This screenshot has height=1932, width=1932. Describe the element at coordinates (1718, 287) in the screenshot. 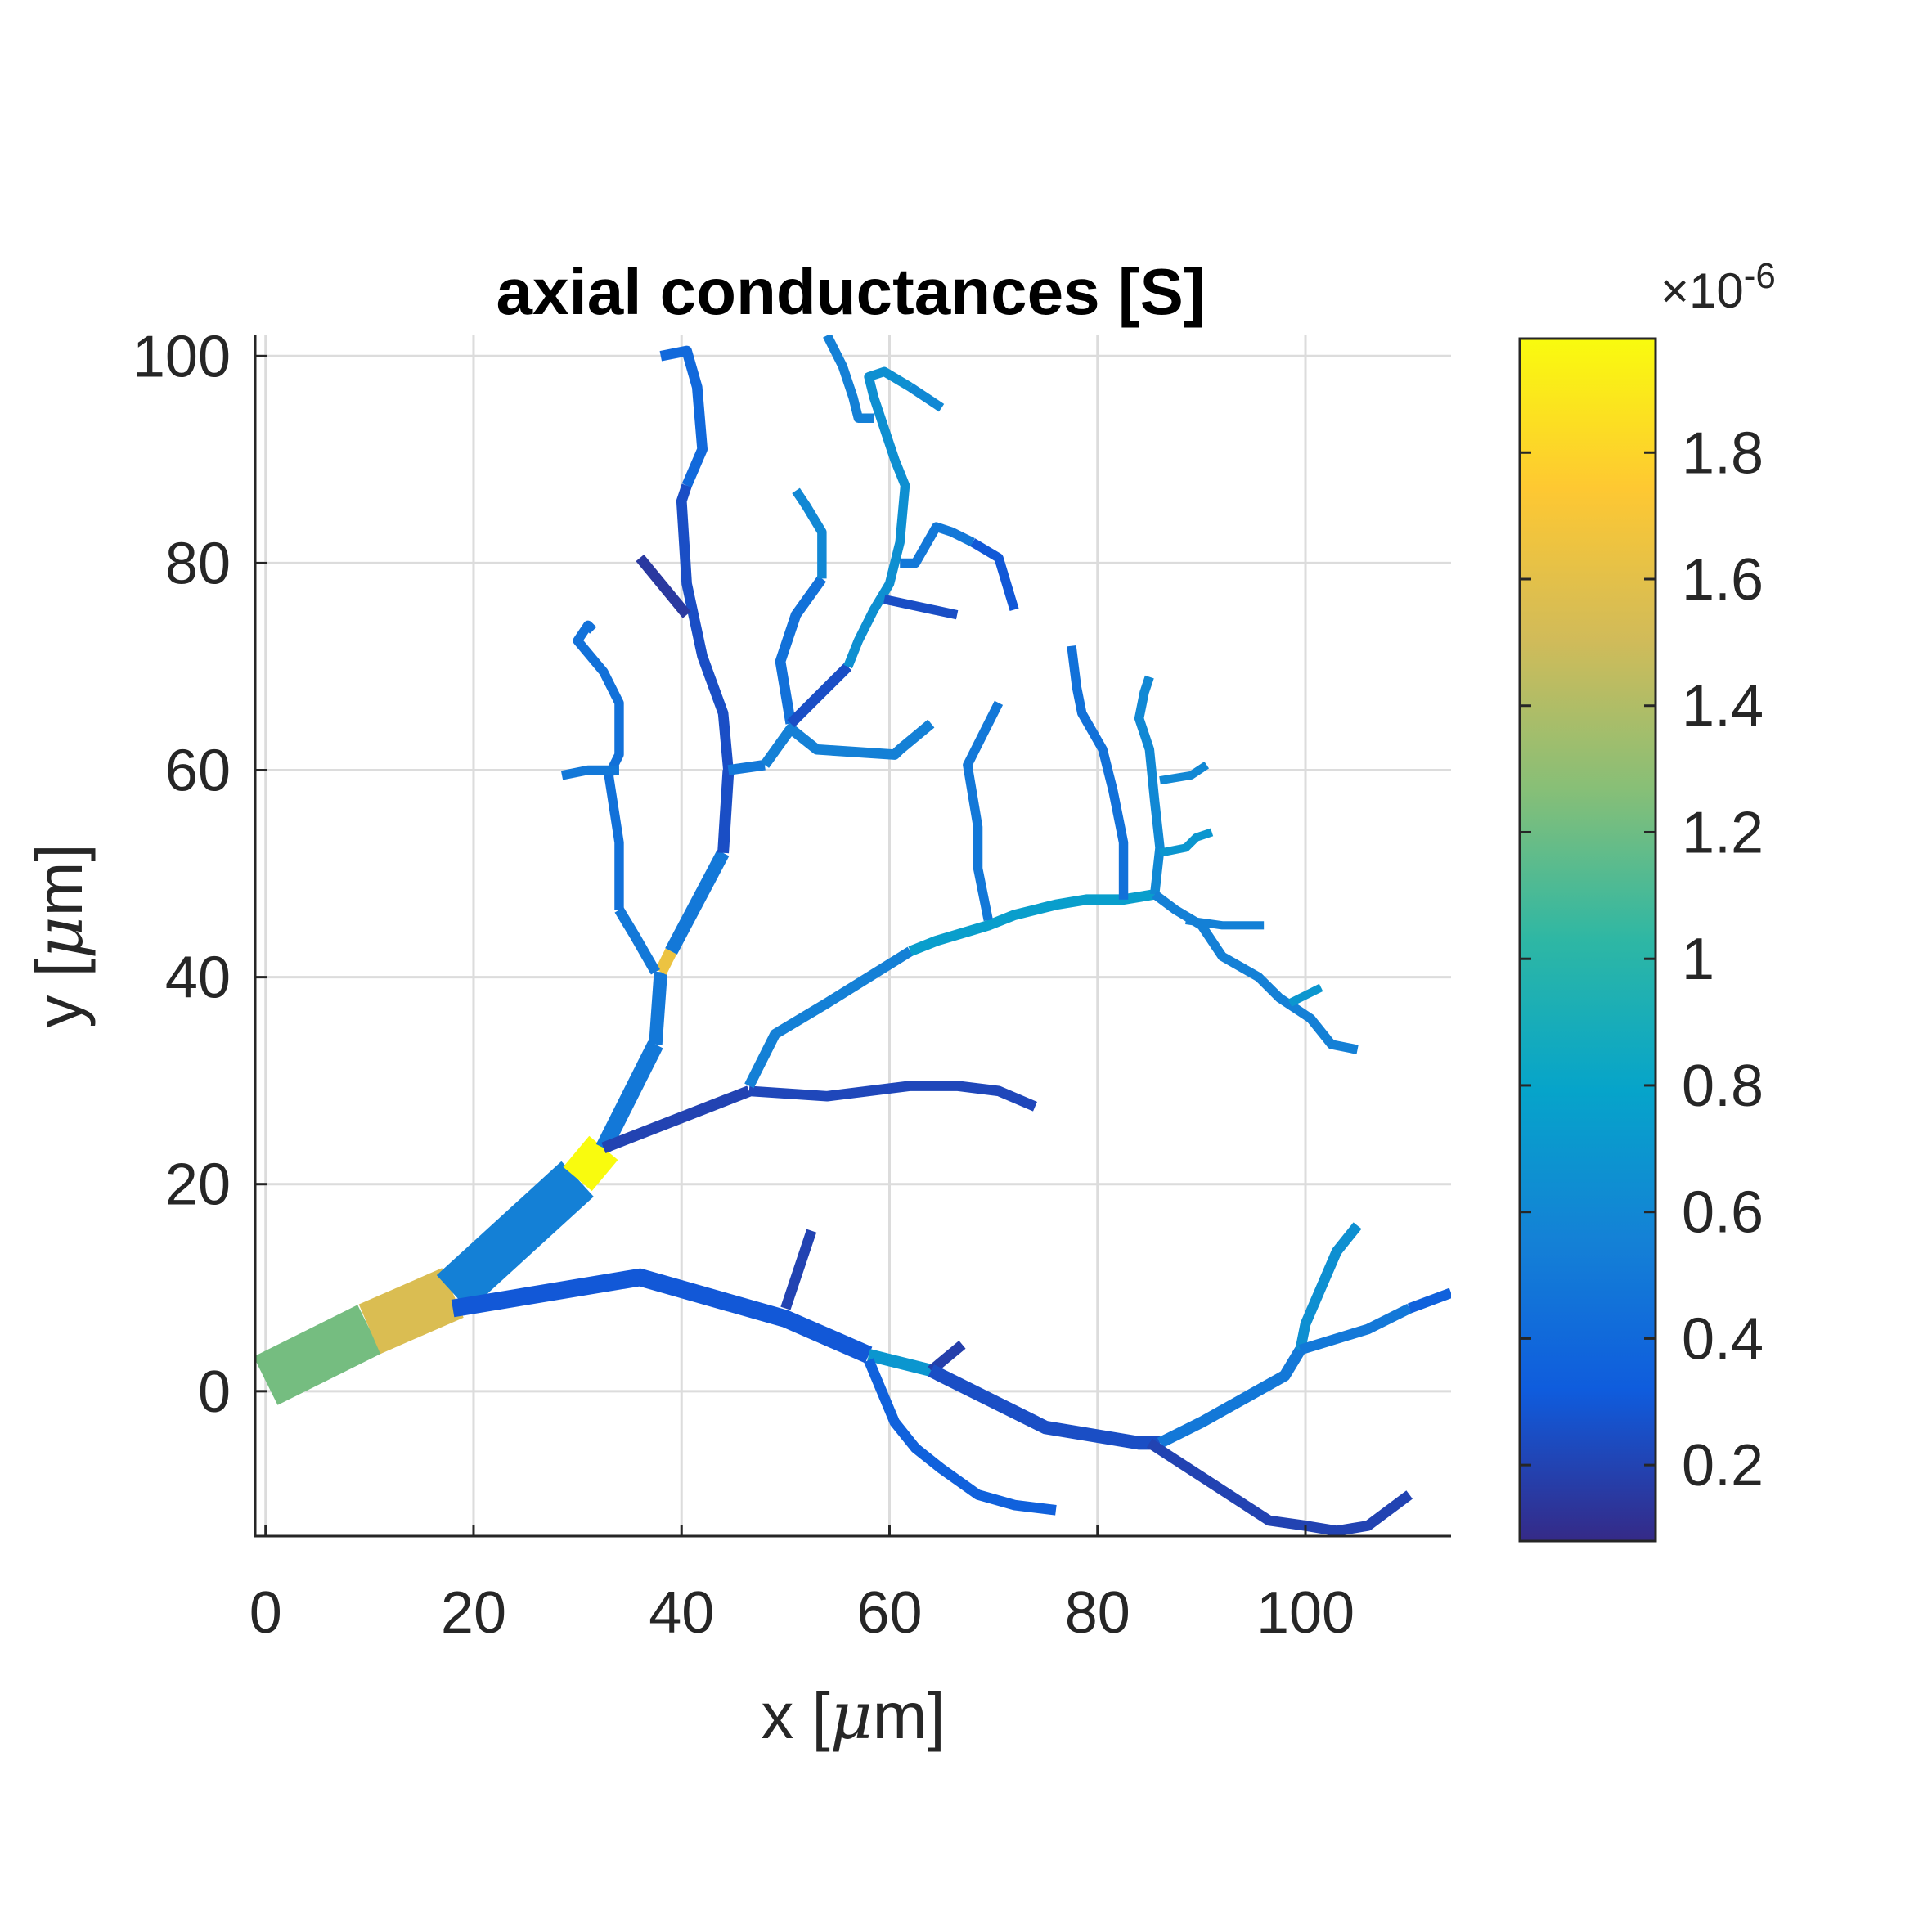

I see `colorbar-multiplier: ×10⁻⁶` at that location.